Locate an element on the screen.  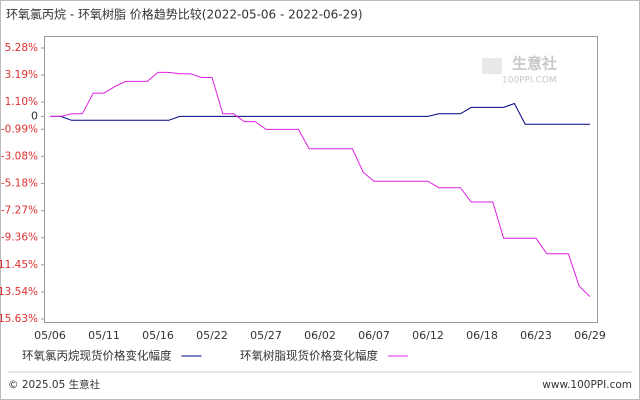
watermark-url: 100PPI.COM is located at coordinates (529, 81).